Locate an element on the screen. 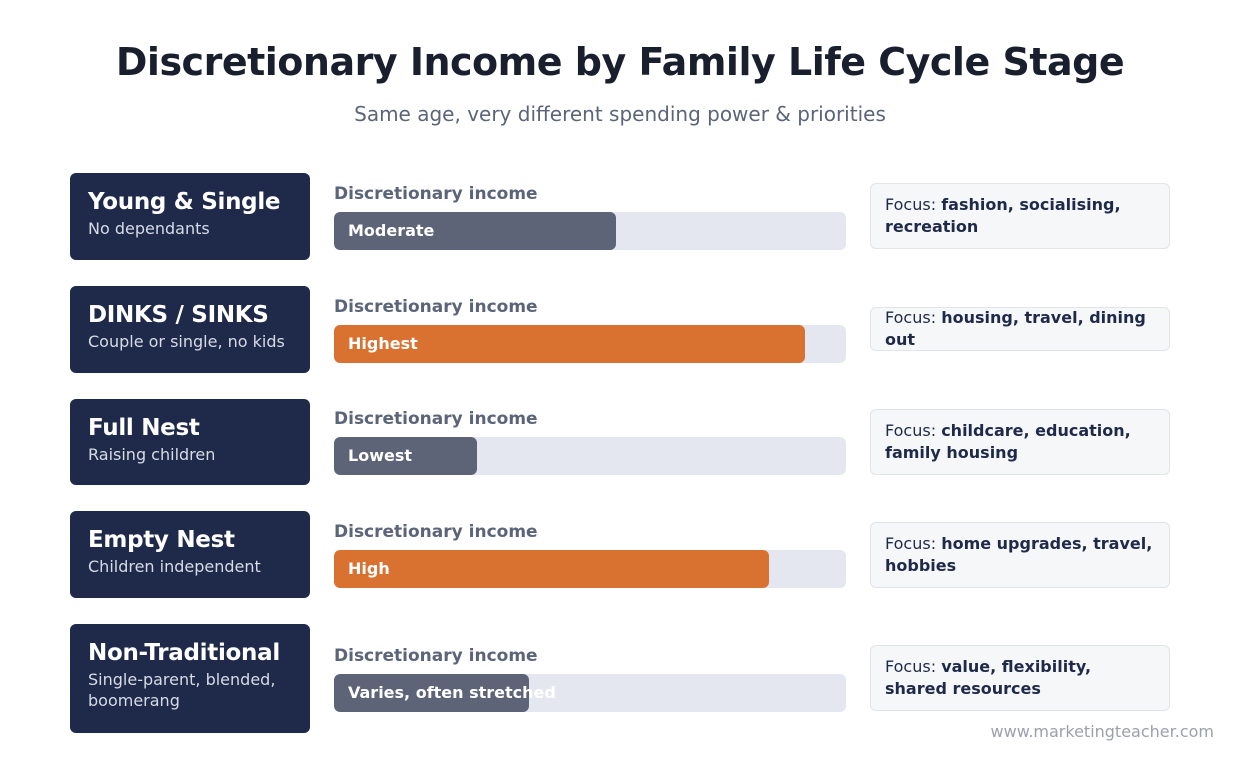 The width and height of the screenshot is (1240, 760). focus-text: Focus: housing, travel, dining out is located at coordinates (1020, 329).